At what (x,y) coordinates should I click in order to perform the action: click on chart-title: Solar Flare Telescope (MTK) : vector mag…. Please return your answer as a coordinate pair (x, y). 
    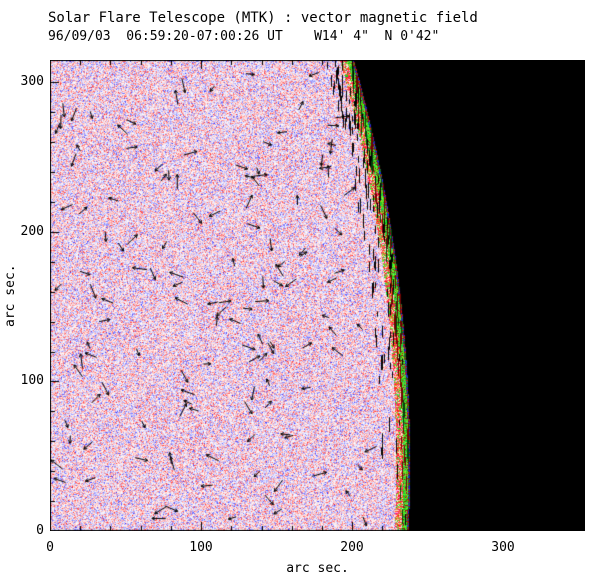
    Looking at the image, I should click on (263, 18).